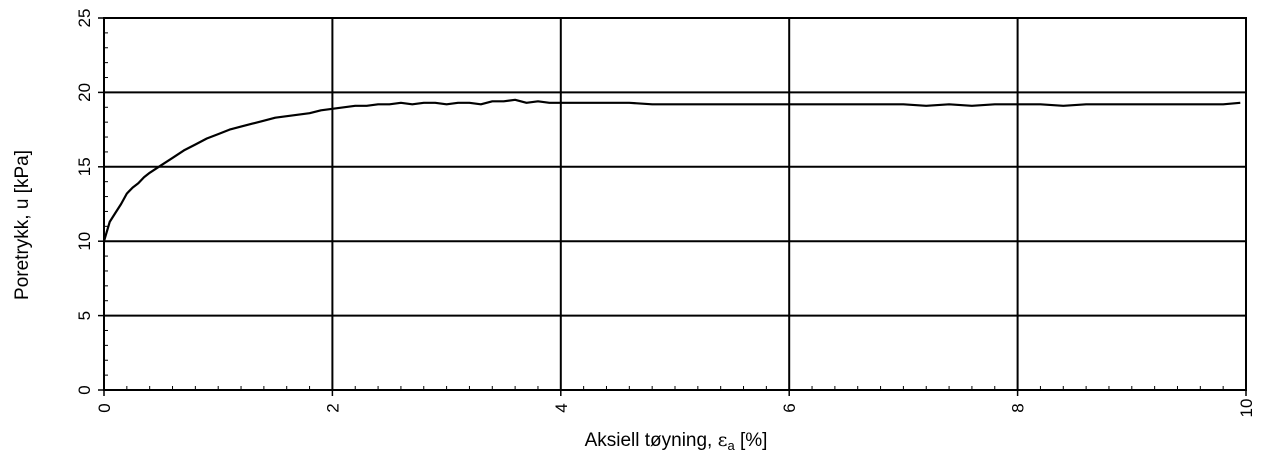 The width and height of the screenshot is (1270, 459). Describe the element at coordinates (332, 407) in the screenshot. I see `x-tick-label: 2` at that location.